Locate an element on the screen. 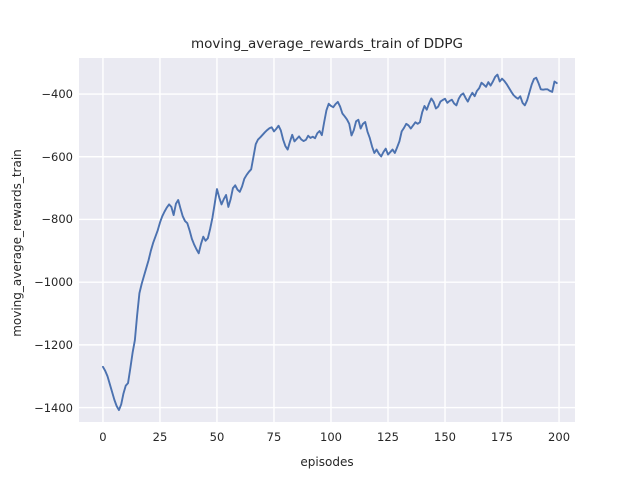 The image size is (640, 480). x-tick-label: 0 is located at coordinates (103, 437).